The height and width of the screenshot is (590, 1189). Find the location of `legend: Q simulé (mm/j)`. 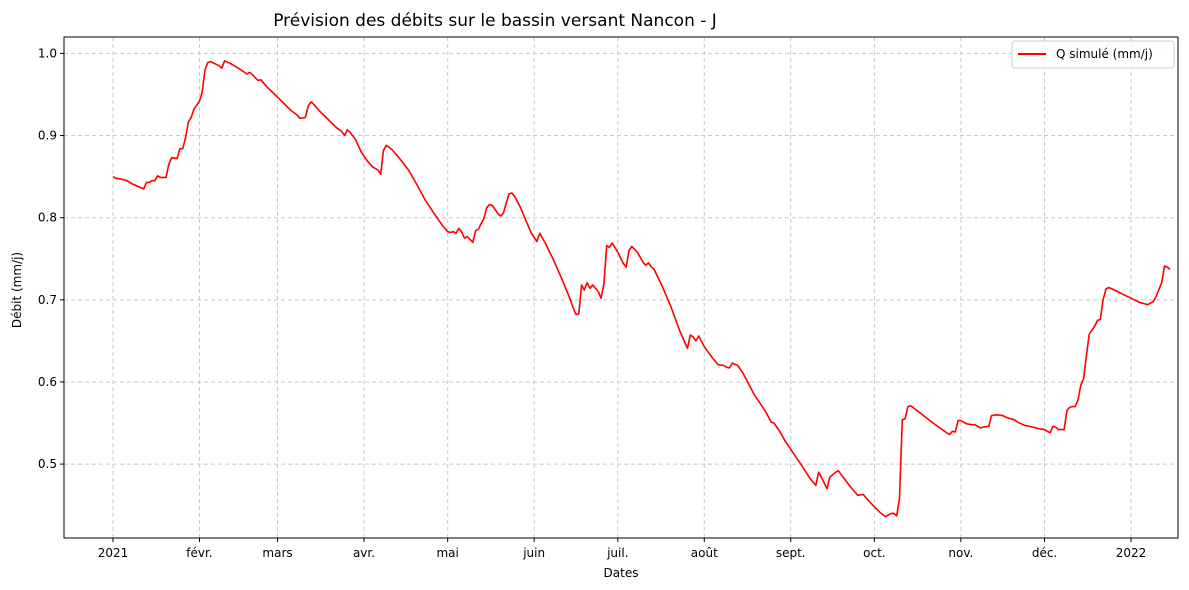

legend: Q simulé (mm/j) is located at coordinates (1093, 54).